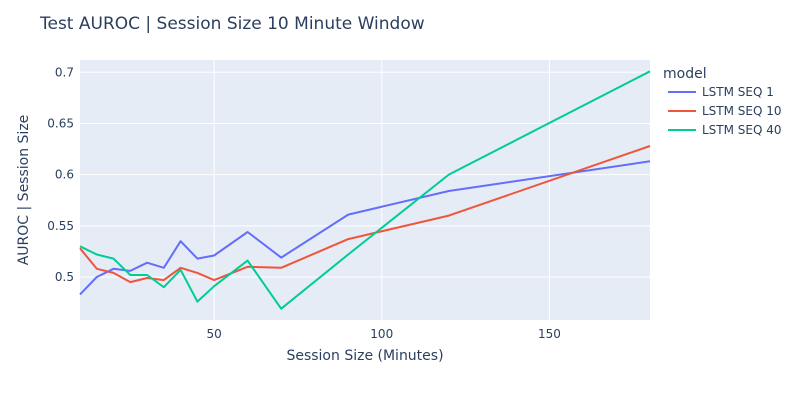  What do you see at coordinates (742, 111) in the screenshot?
I see `legend-label: LSTM SEQ 10` at bounding box center [742, 111].